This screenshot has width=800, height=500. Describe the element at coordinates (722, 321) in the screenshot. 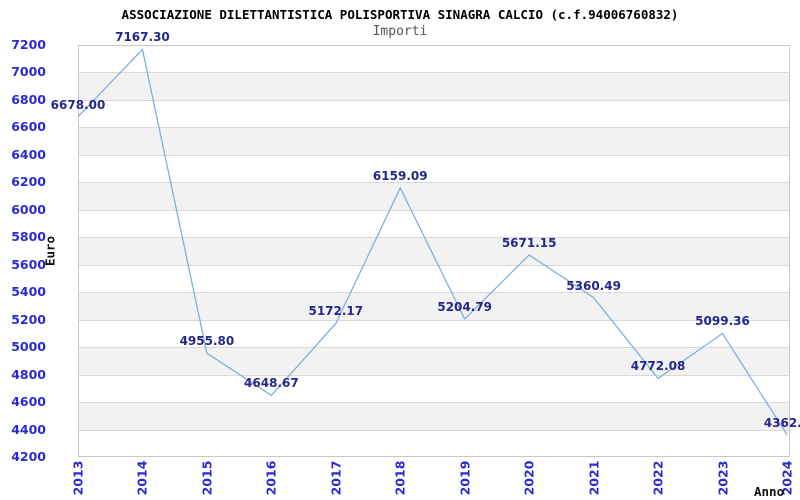

I see `data-point-label: 5099.36` at that location.